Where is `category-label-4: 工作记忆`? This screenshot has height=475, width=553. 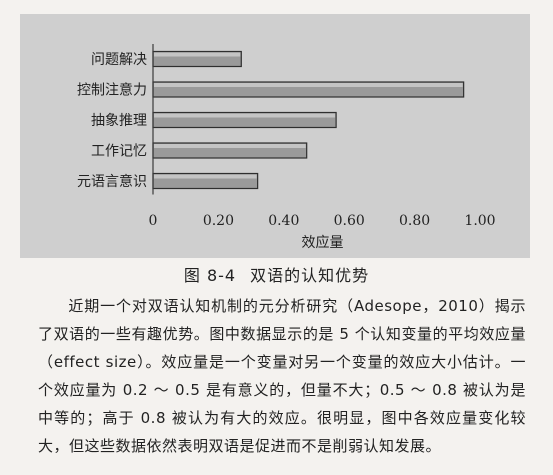 category-label-4: 工作记忆 is located at coordinates (119, 152).